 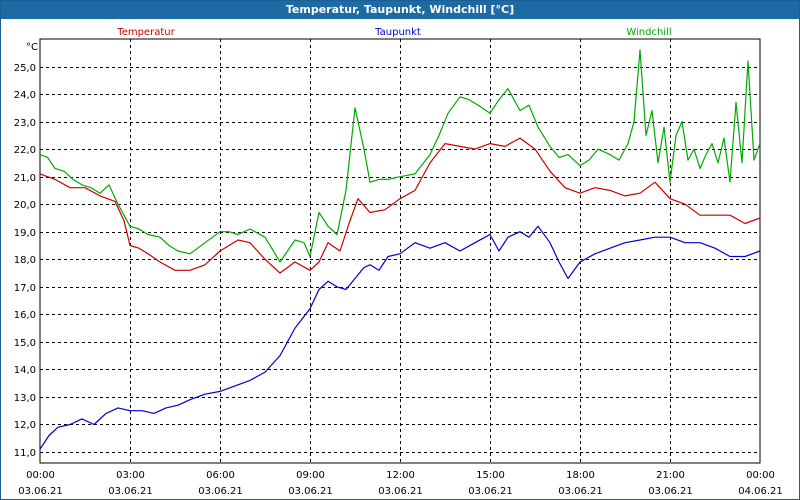 What do you see at coordinates (400, 475) in the screenshot?
I see `x-tick-time: 12:00` at bounding box center [400, 475].